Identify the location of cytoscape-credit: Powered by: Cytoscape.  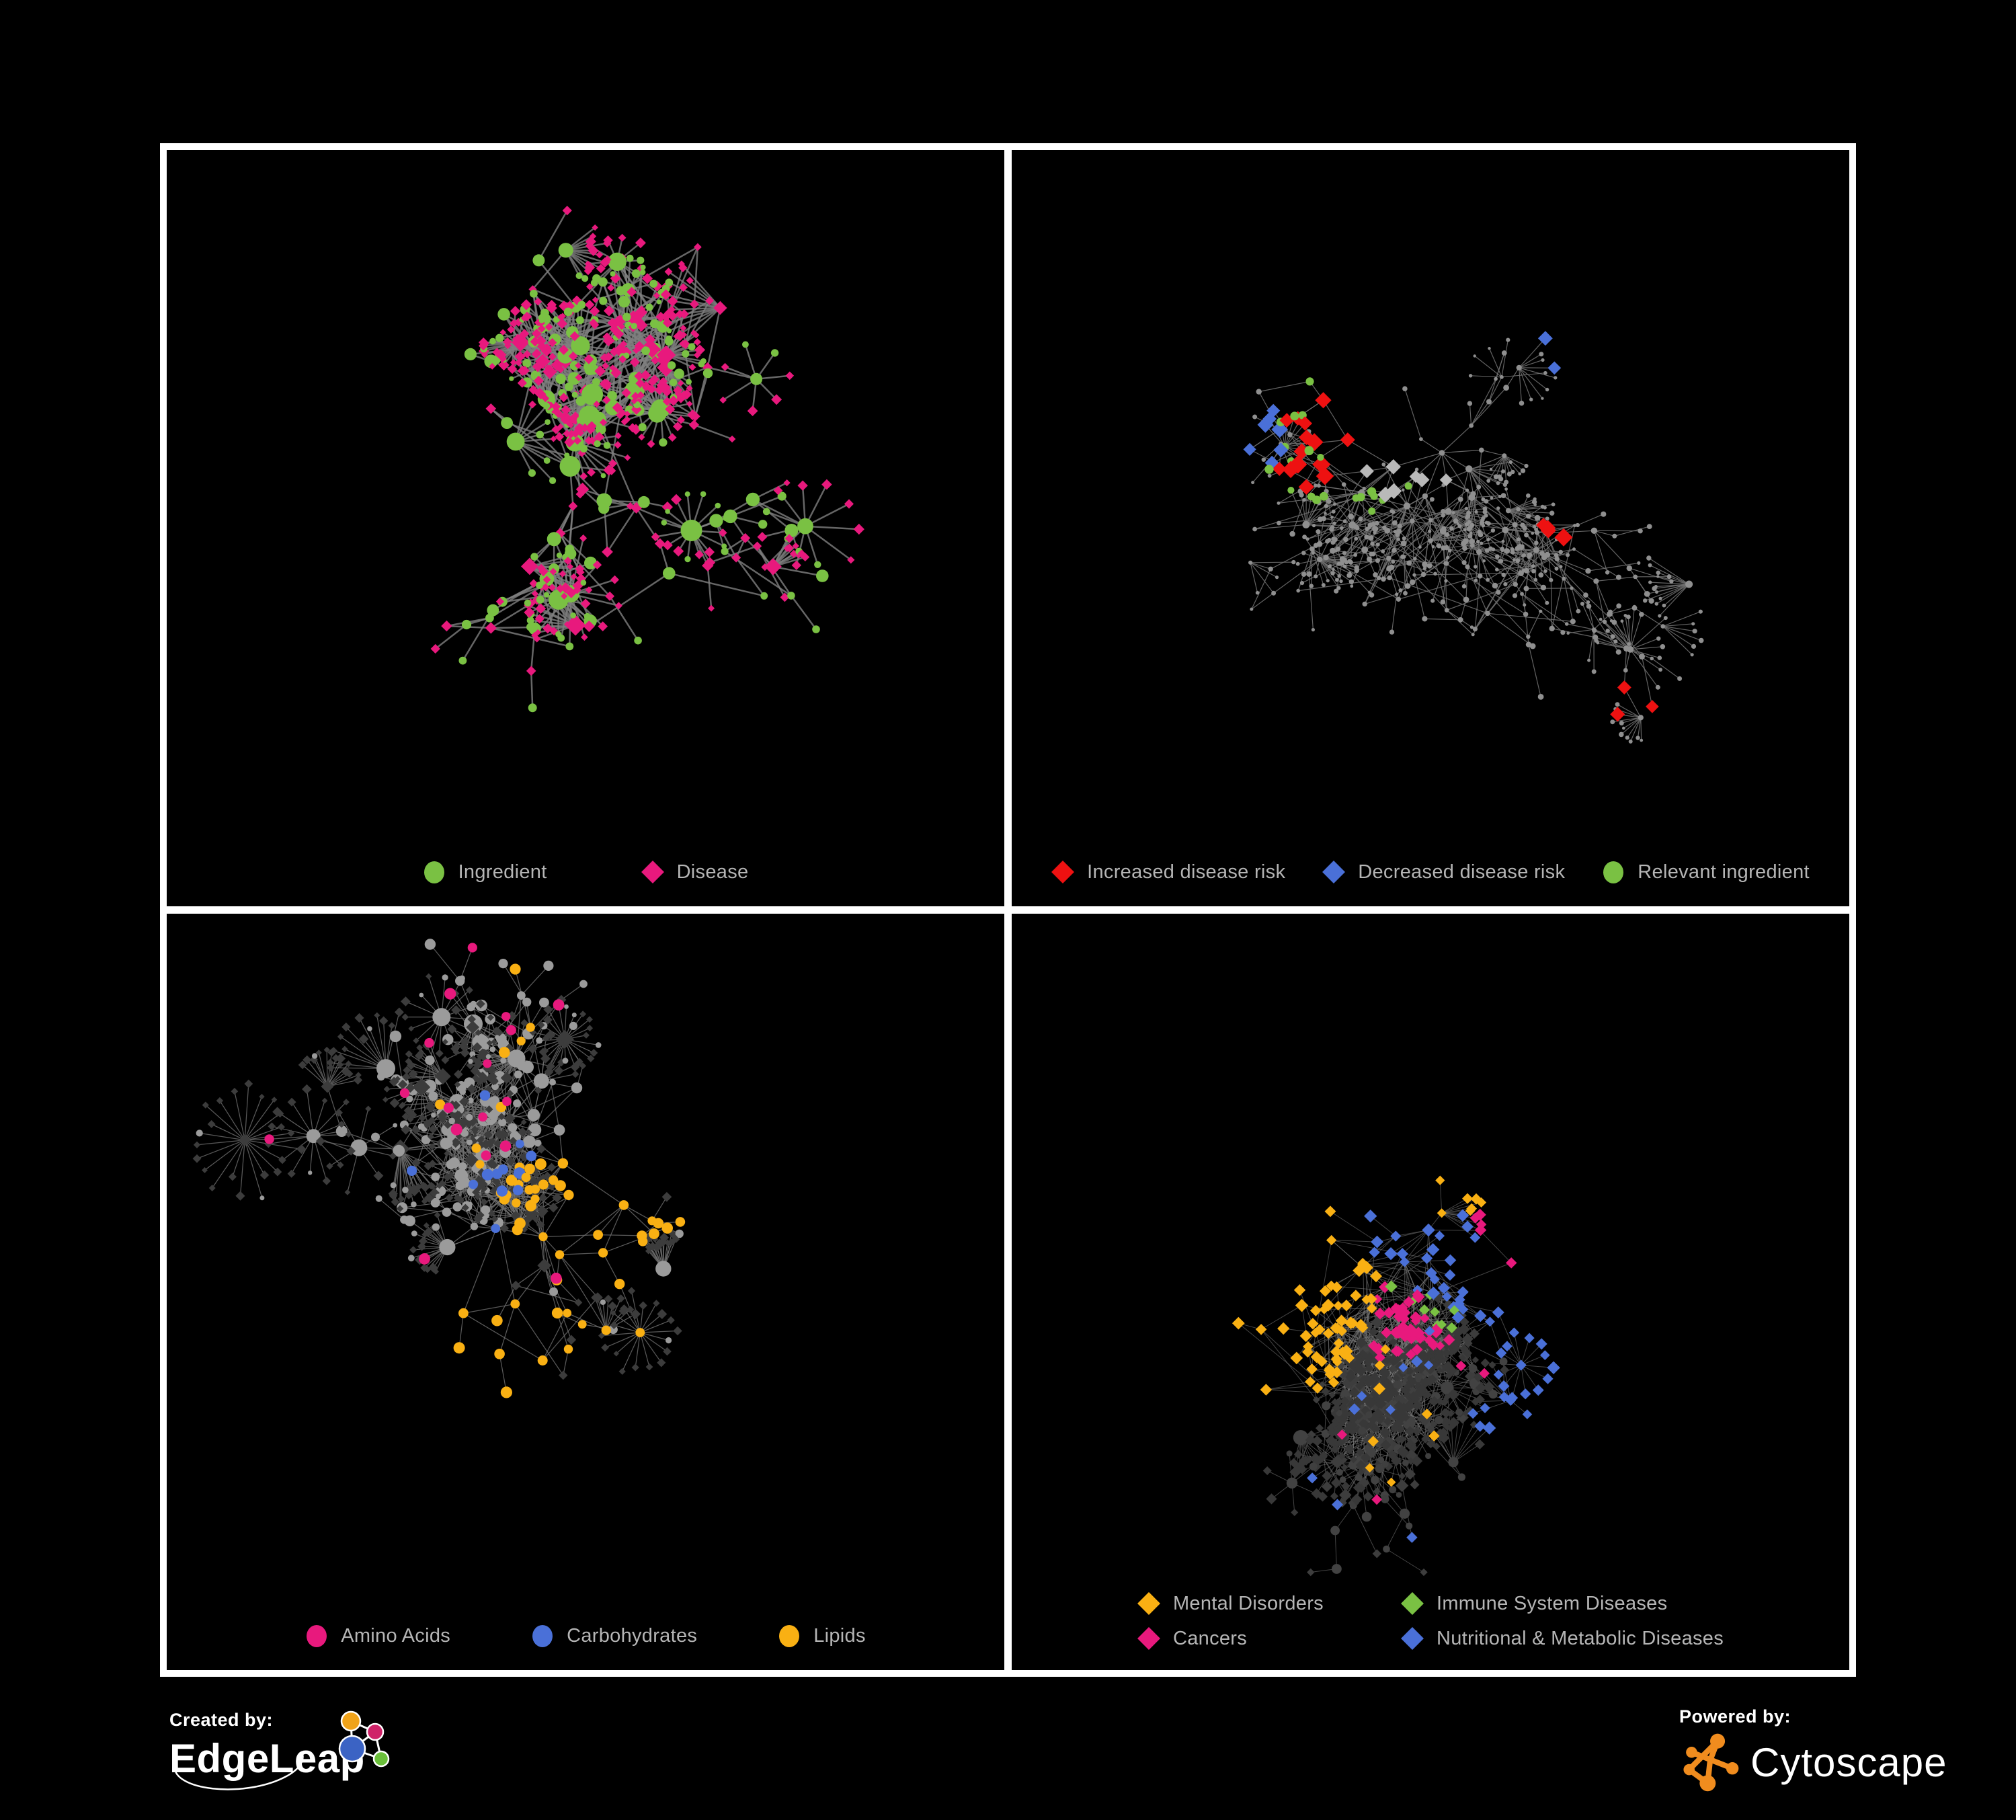
(1820, 1750).